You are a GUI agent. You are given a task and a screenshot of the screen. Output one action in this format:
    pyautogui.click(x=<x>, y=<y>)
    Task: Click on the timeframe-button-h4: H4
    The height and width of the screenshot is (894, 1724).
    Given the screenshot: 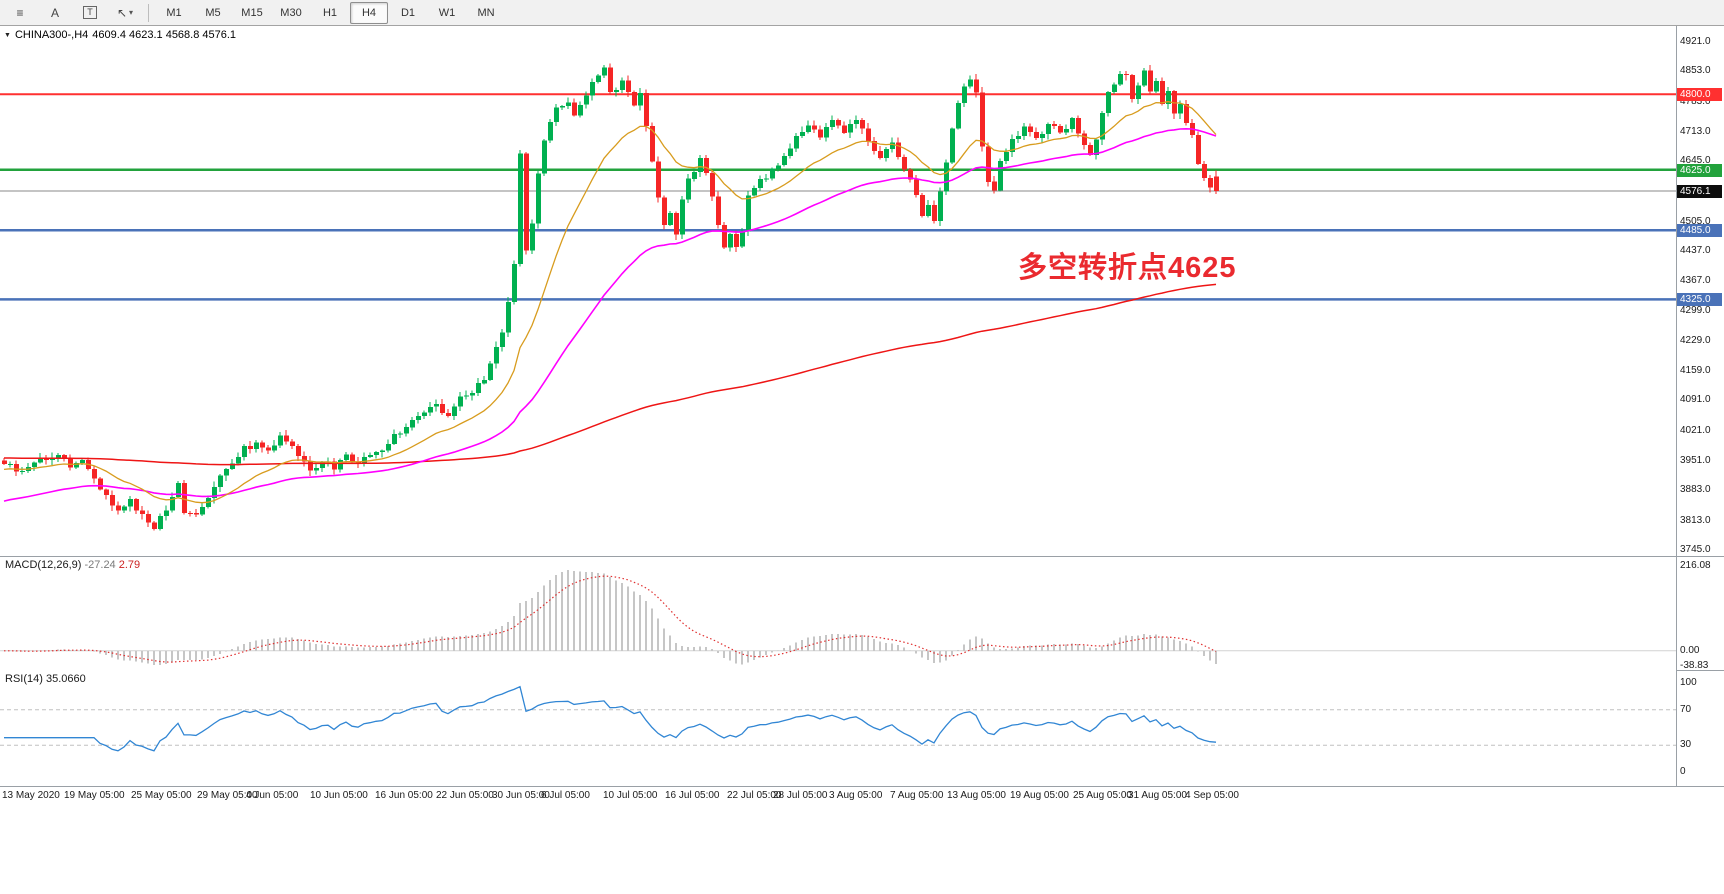 What is the action you would take?
    pyautogui.click(x=369, y=12)
    